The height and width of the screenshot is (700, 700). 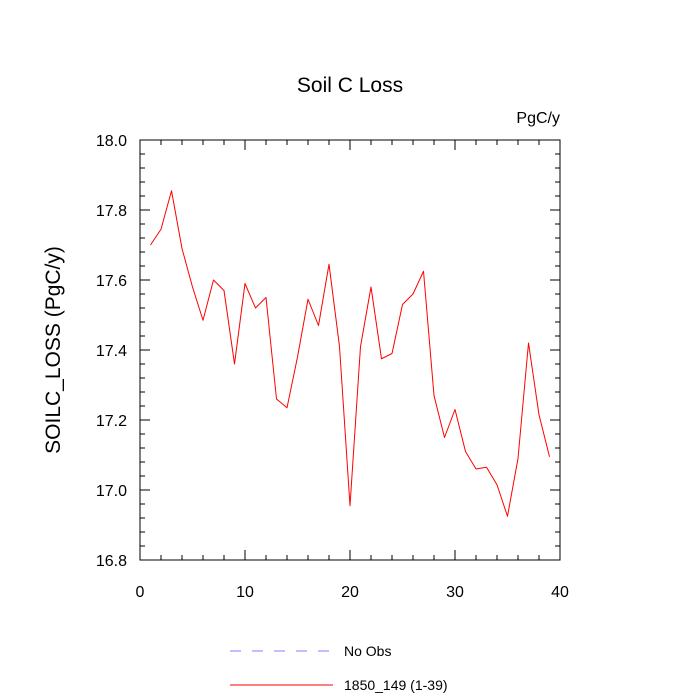 What do you see at coordinates (538, 118) in the screenshot?
I see `units-label: PgC/y` at bounding box center [538, 118].